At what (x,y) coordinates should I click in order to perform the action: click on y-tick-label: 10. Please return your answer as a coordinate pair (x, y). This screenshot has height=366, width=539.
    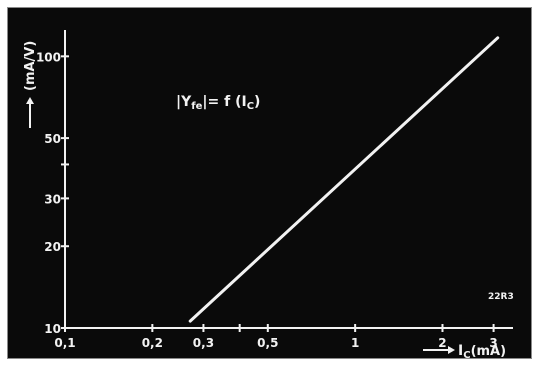
    Looking at the image, I should click on (52, 329).